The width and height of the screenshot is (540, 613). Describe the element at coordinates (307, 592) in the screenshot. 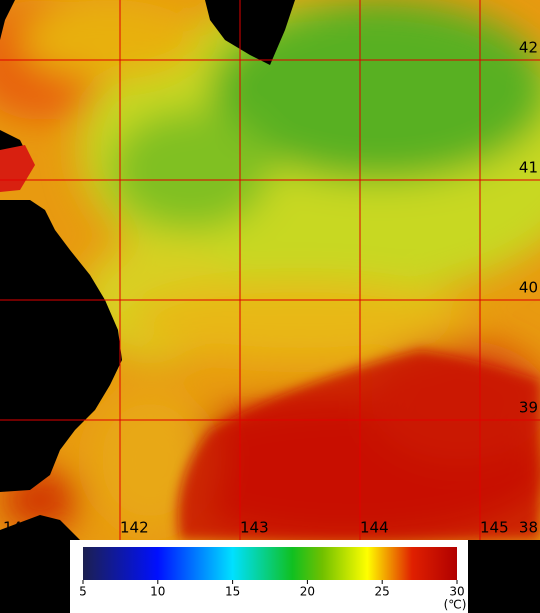

I see `colorbar-tick-label: 20` at that location.